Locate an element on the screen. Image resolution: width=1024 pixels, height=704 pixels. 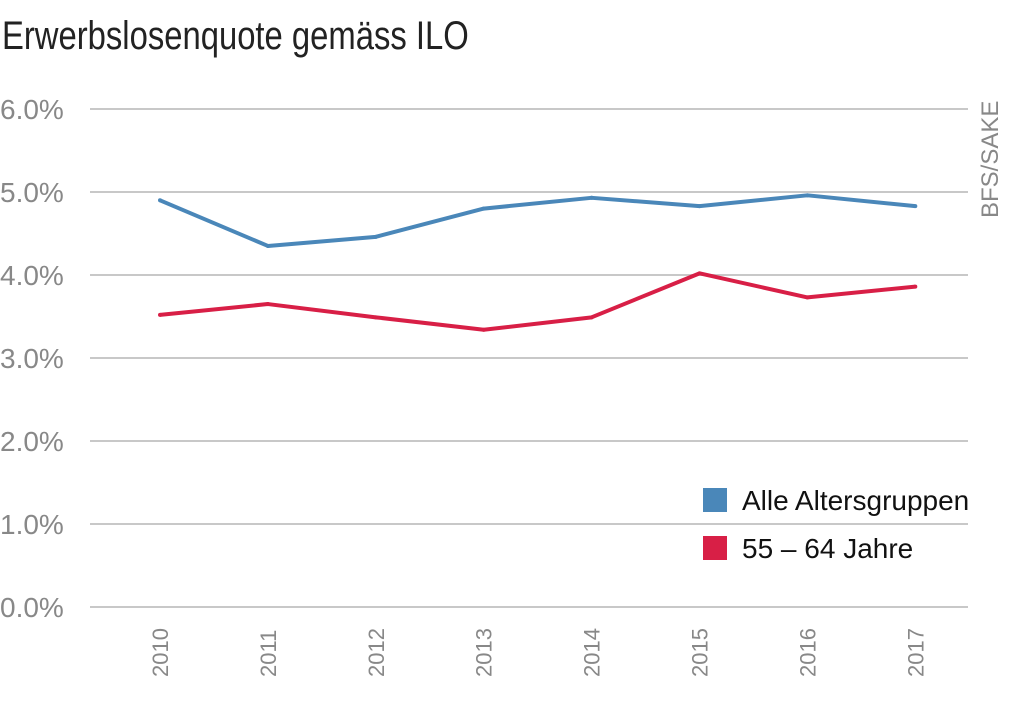
x-tick-label: 2016 is located at coordinates (807, 652).